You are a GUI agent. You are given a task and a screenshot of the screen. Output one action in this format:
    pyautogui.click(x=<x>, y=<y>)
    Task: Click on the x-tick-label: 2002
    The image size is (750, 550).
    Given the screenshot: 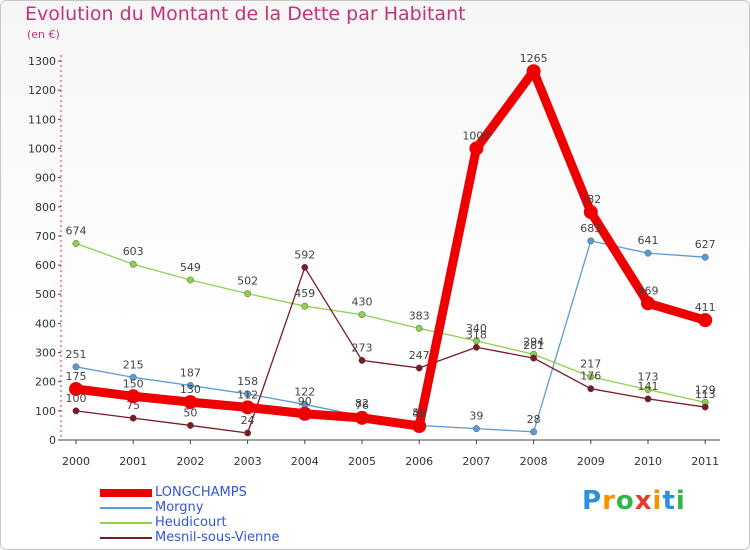 What is the action you would take?
    pyautogui.click(x=190, y=461)
    